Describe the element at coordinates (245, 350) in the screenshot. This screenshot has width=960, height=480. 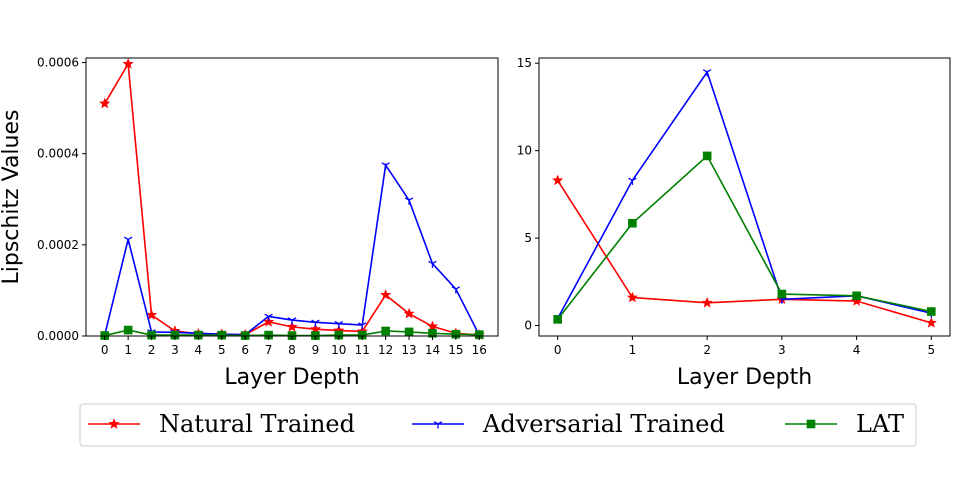
I see `x-tick-label-left-6: 6` at that location.